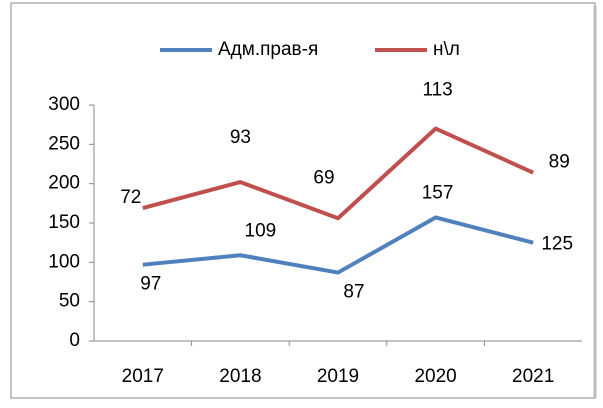  I want to click on data-label: 93, so click(240, 137).